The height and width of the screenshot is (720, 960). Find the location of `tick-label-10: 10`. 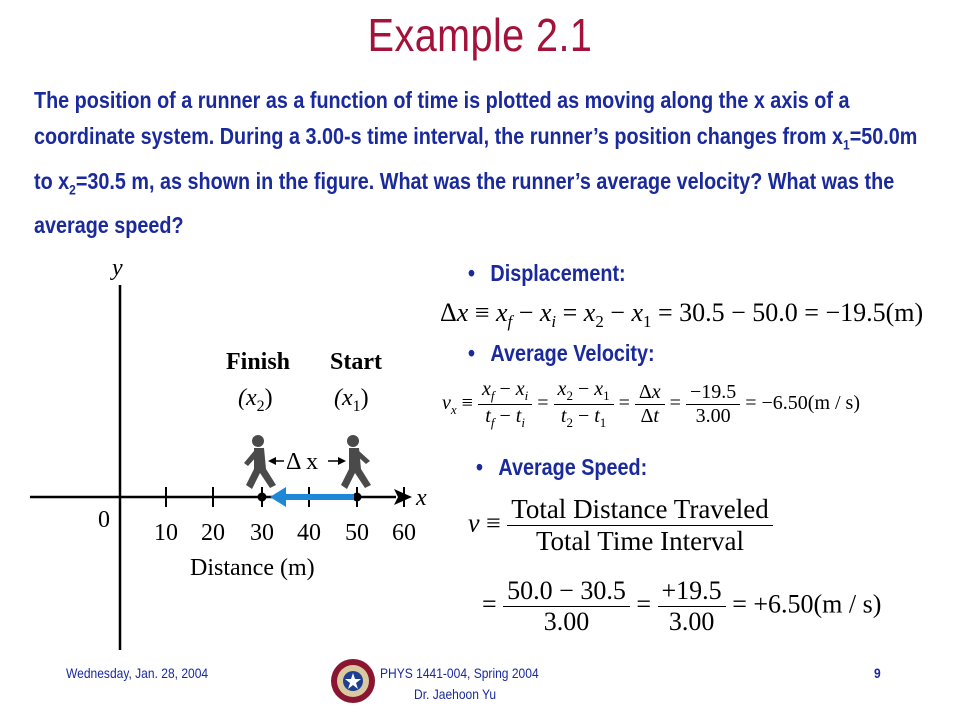

tick-label-10: 10 is located at coordinates (166, 533).